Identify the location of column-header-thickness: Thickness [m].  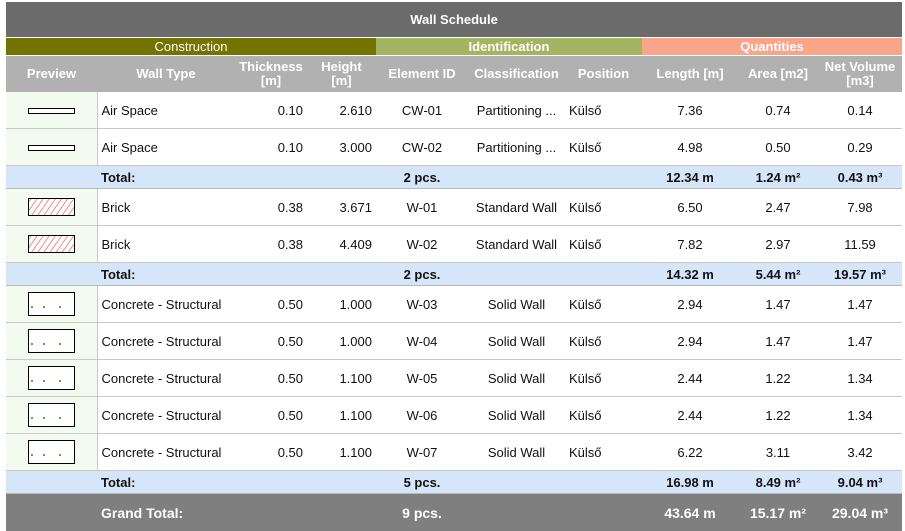
(271, 74).